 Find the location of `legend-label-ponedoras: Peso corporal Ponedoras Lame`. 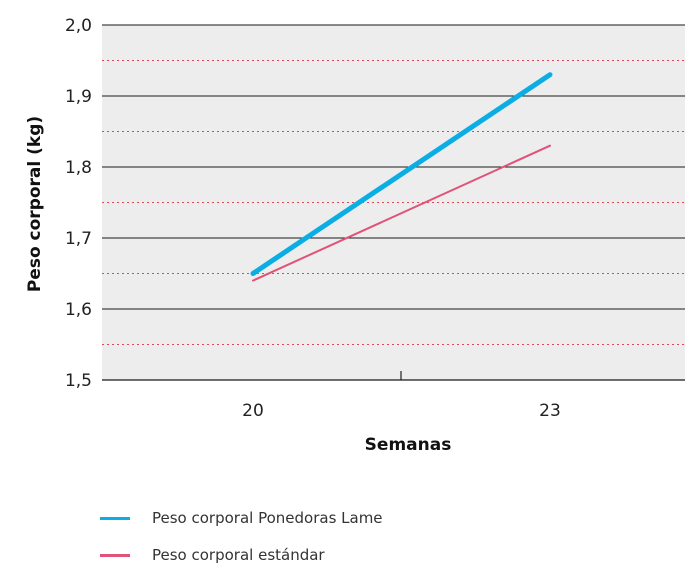

legend-label-ponedoras: Peso corporal Ponedoras Lame is located at coordinates (267, 518).